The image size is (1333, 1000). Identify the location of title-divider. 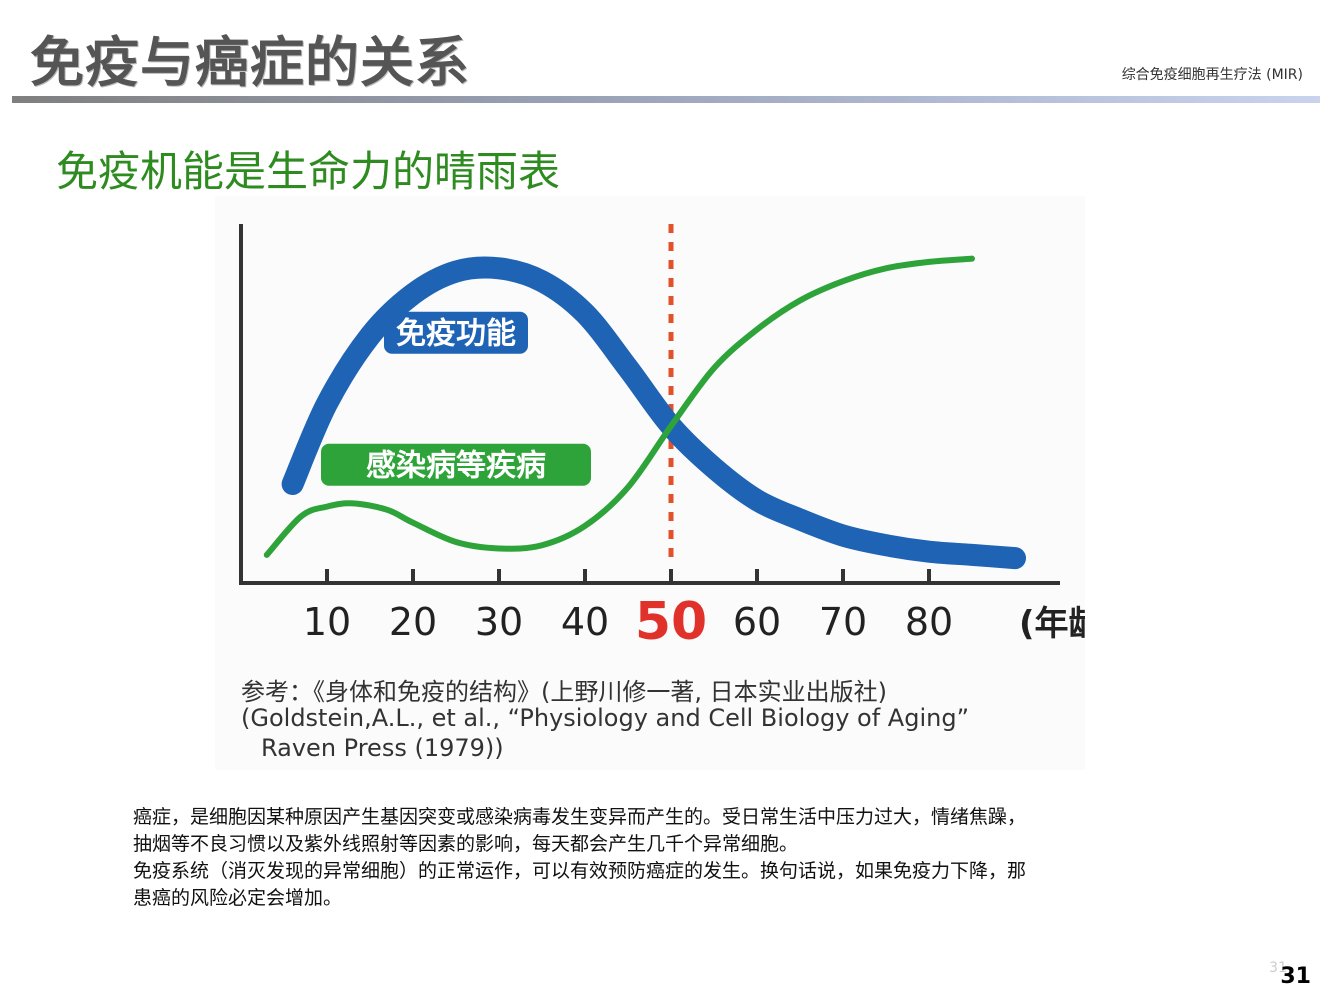
(666, 99).